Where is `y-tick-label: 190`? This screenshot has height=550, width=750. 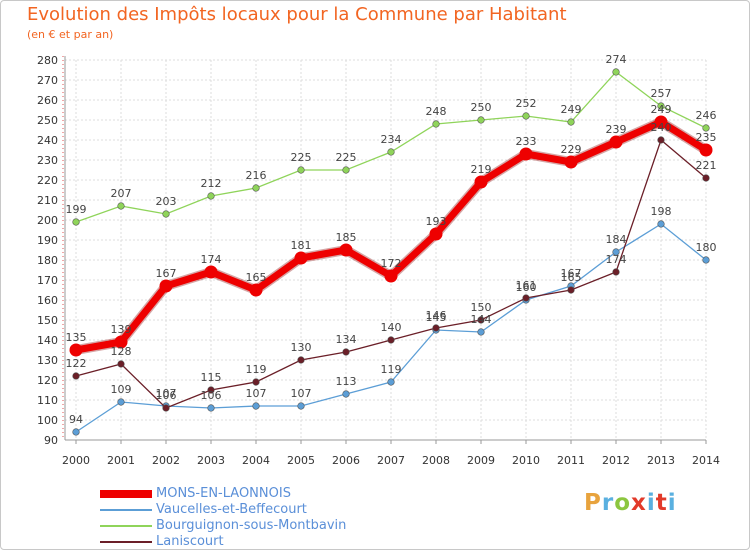 y-tick-label: 190 is located at coordinates (47, 240).